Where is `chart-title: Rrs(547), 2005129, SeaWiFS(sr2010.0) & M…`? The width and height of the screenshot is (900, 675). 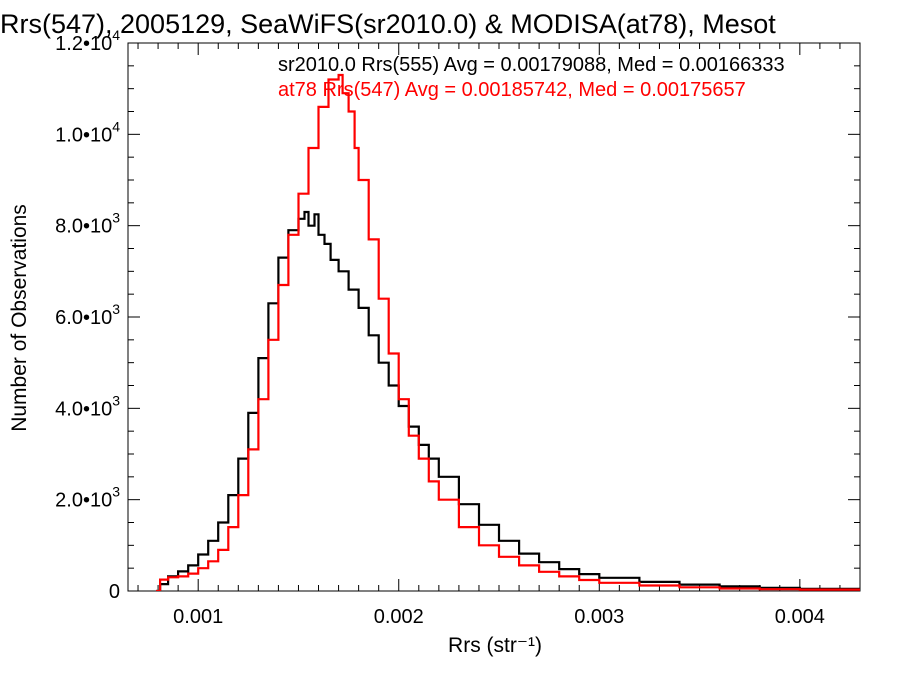 chart-title: Rrs(547), 2005129, SeaWiFS(sr2010.0) & M… is located at coordinates (388, 24).